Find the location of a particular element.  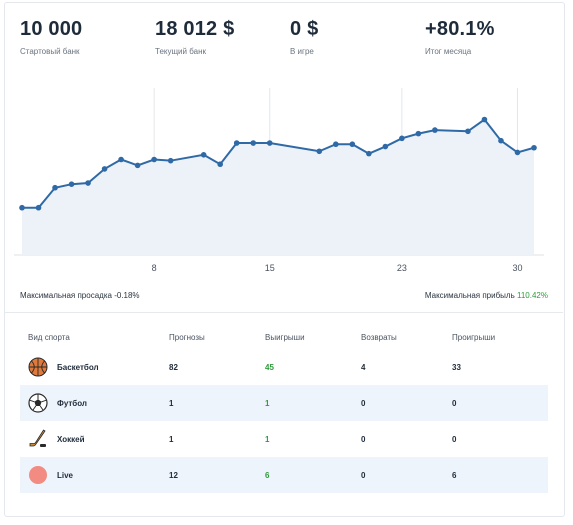

max-profit-label: Максимальная прибыль is located at coordinates (469, 295).